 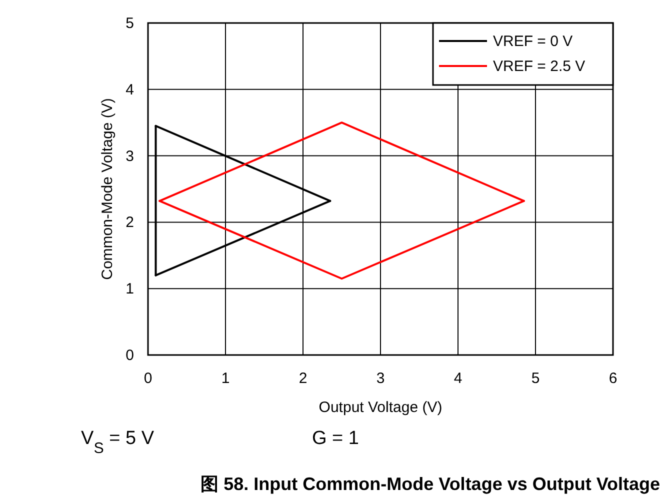 What do you see at coordinates (130, 89) in the screenshot?
I see `y-tick-label: 4` at bounding box center [130, 89].